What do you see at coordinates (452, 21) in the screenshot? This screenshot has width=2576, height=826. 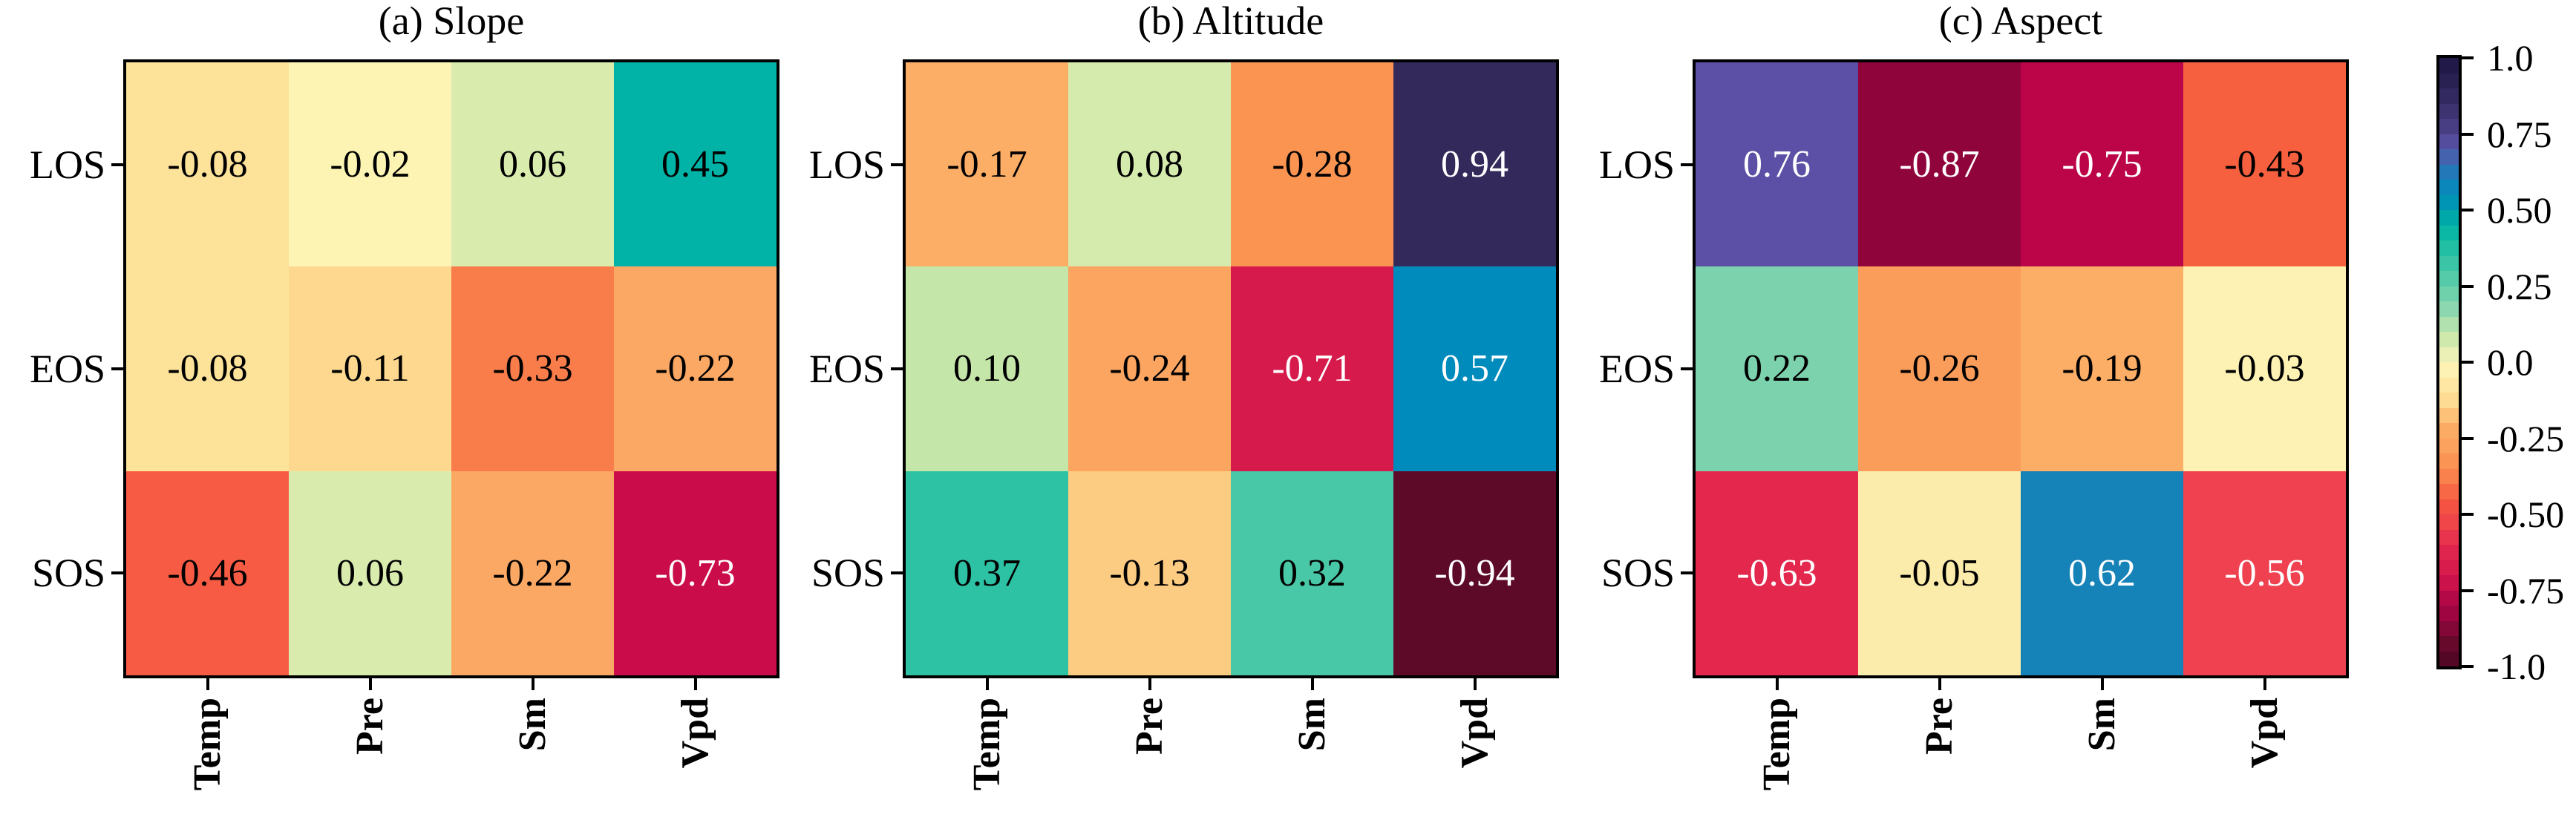 I see `panel-title-slope: (a) Slope` at bounding box center [452, 21].